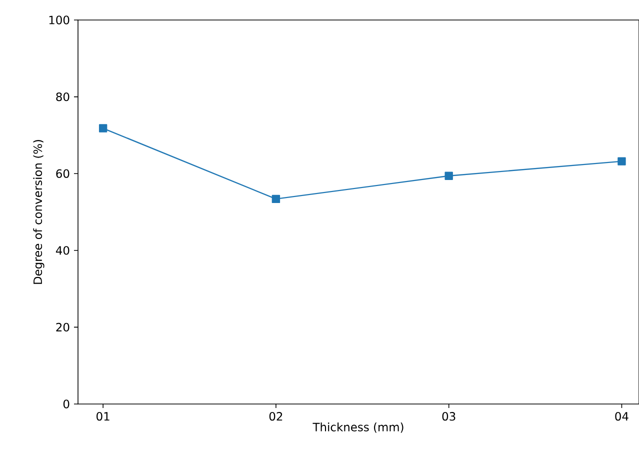  I want to click on y-tick-label: 80, so click(63, 97).